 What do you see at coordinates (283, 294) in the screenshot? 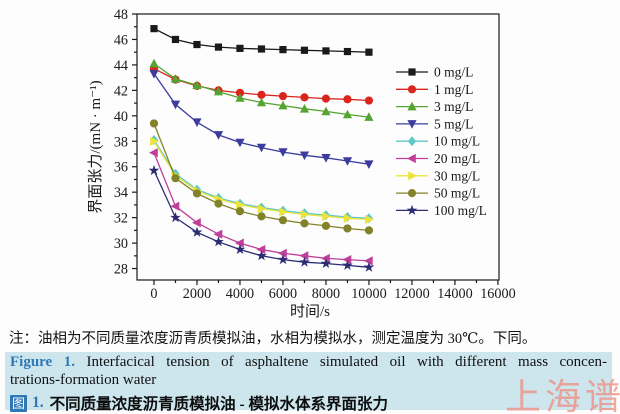
I see `x-tick-label: 6000` at bounding box center [283, 294].